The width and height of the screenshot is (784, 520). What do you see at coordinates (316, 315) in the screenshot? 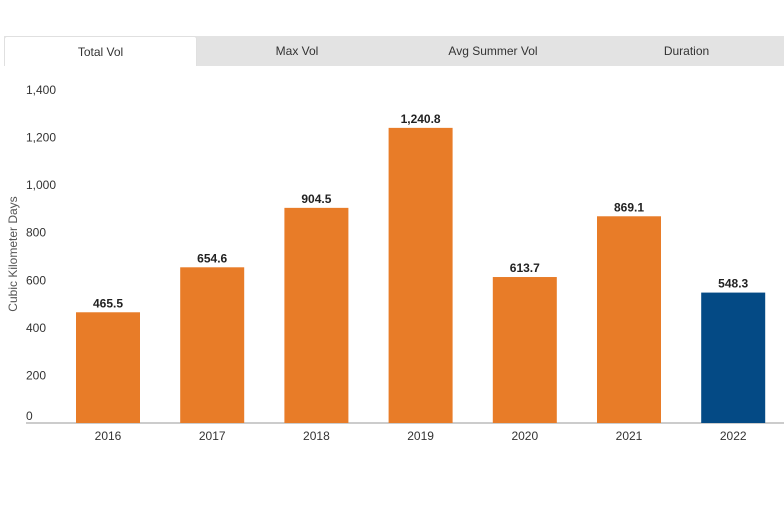
I see `bar-2018` at bounding box center [316, 315].